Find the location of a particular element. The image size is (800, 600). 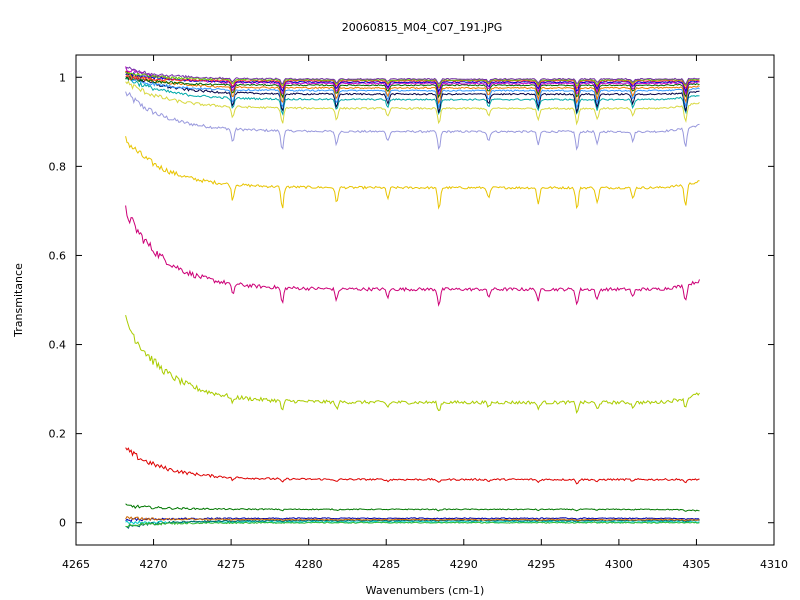

x-tick-label: 4295 is located at coordinates (541, 564).